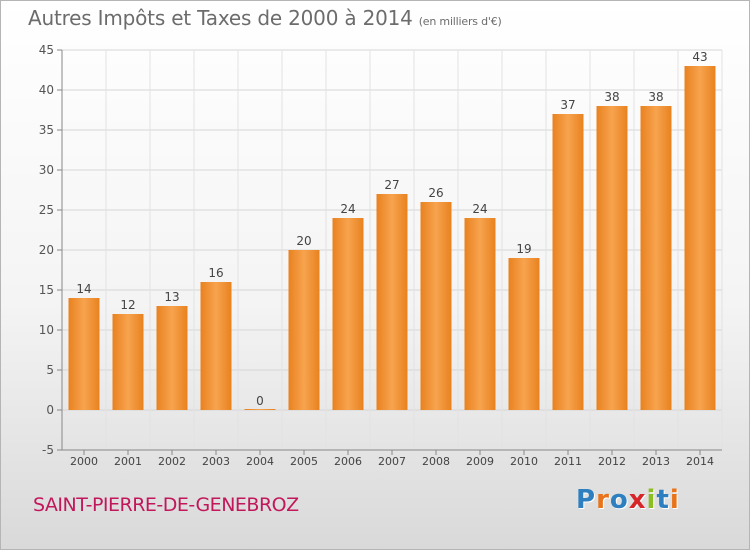 Image resolution: width=750 pixels, height=550 pixels. What do you see at coordinates (46, 130) in the screenshot?
I see `y-tick-label: 35` at bounding box center [46, 130].